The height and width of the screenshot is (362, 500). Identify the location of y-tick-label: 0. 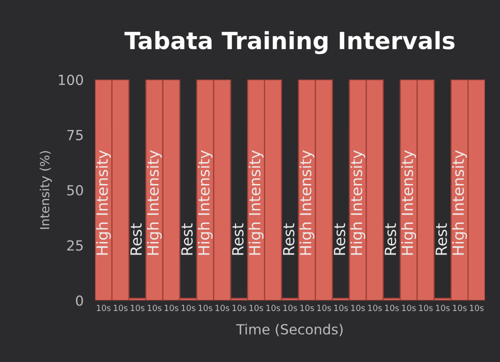
(79, 300).